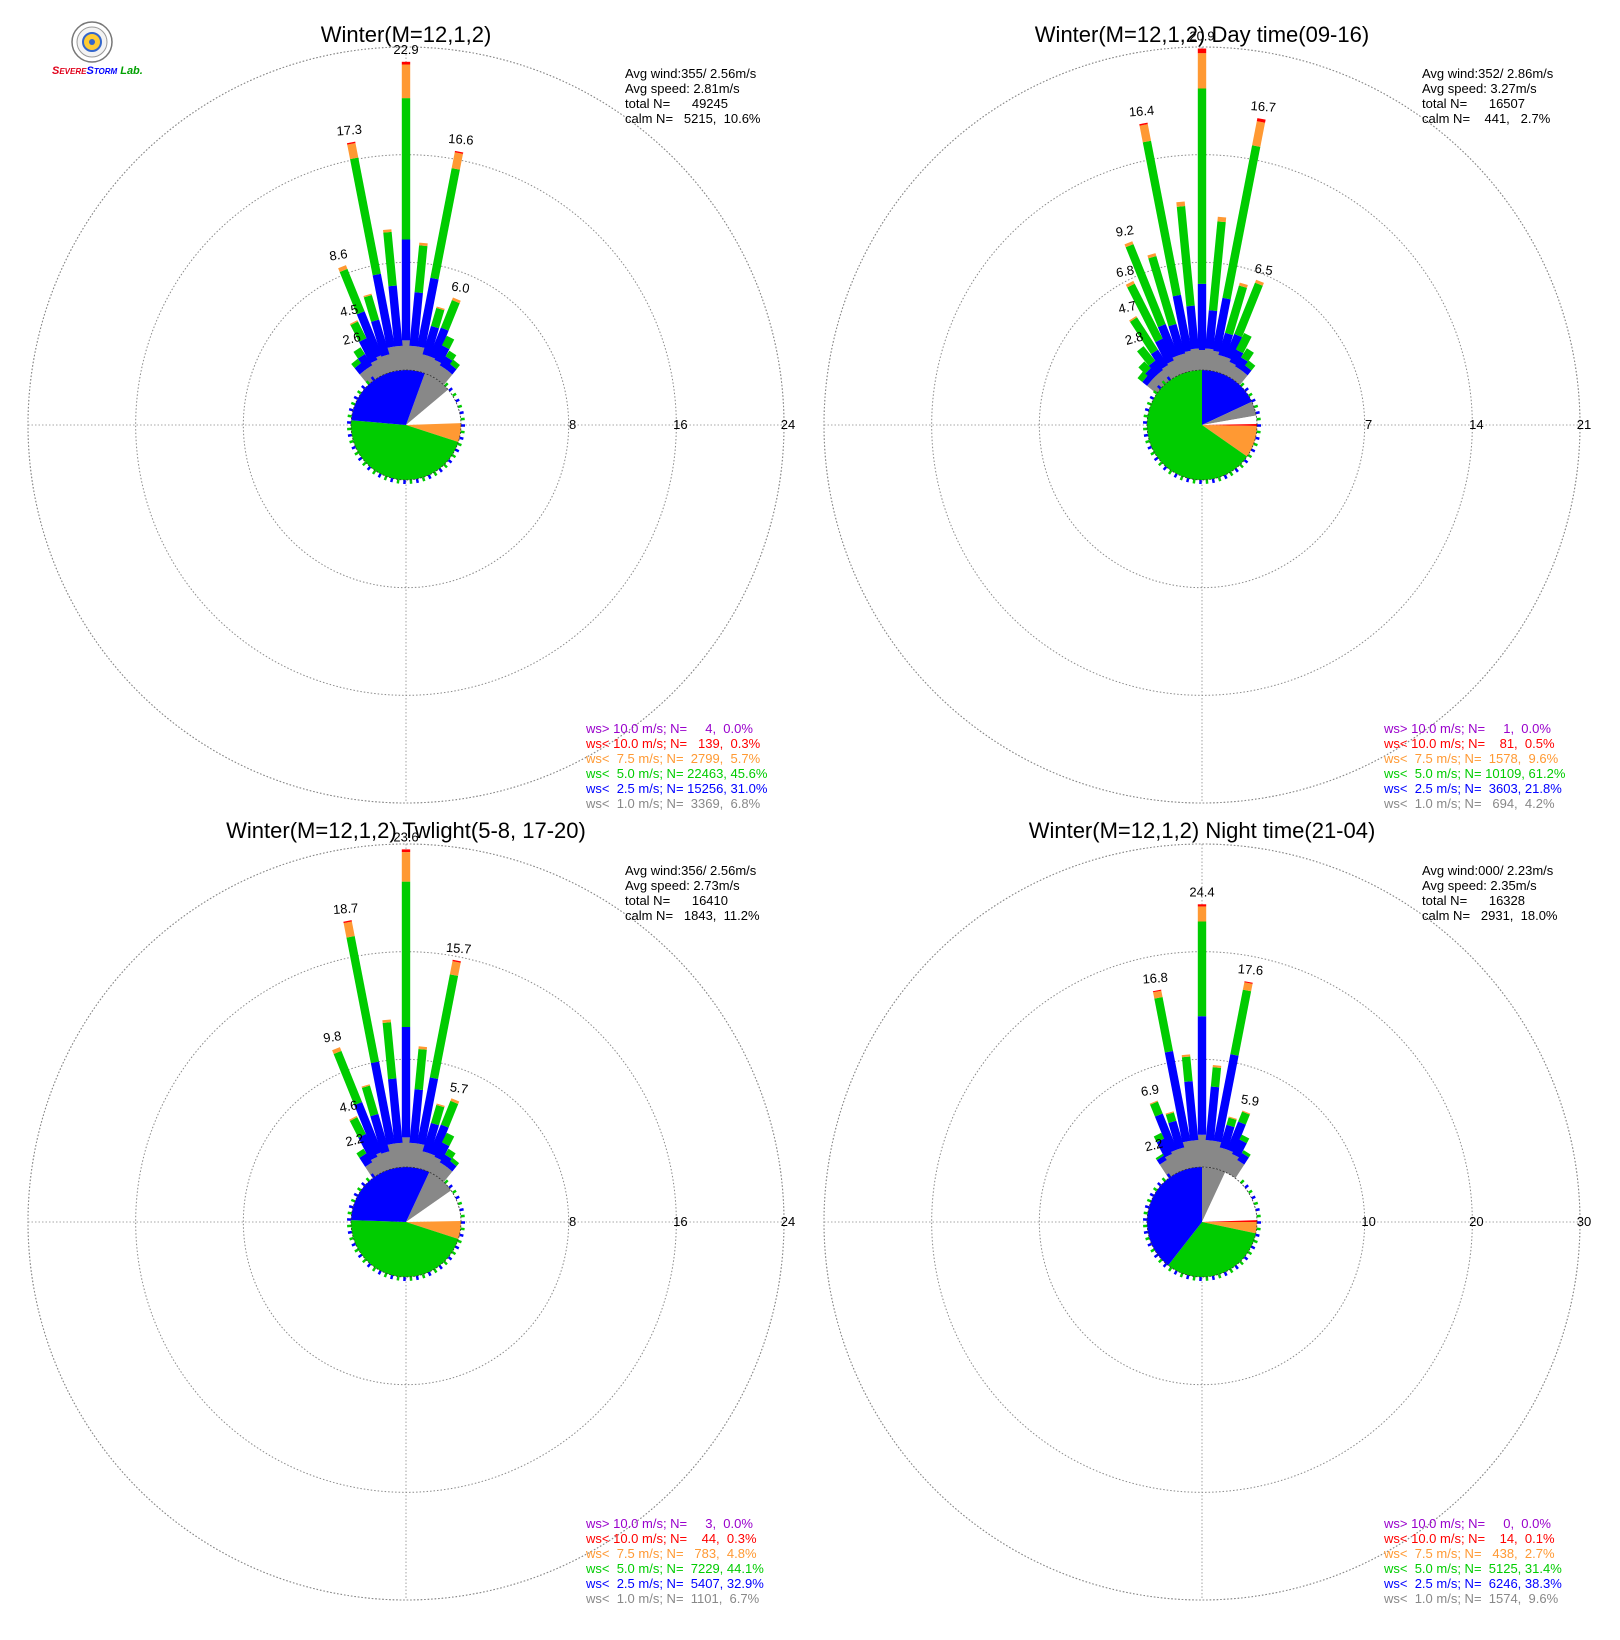 The width and height of the screenshot is (1620, 1640). I want to click on ring-label: 21, so click(1584, 424).